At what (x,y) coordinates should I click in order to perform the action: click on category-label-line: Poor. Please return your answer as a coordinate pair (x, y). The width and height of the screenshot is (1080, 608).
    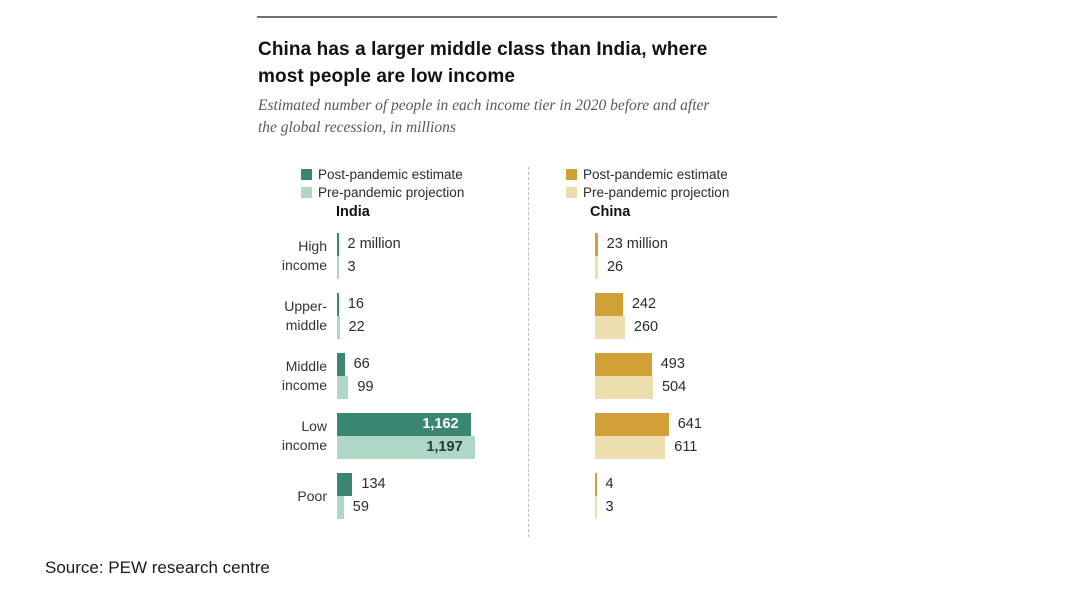
    Looking at the image, I should click on (312, 495).